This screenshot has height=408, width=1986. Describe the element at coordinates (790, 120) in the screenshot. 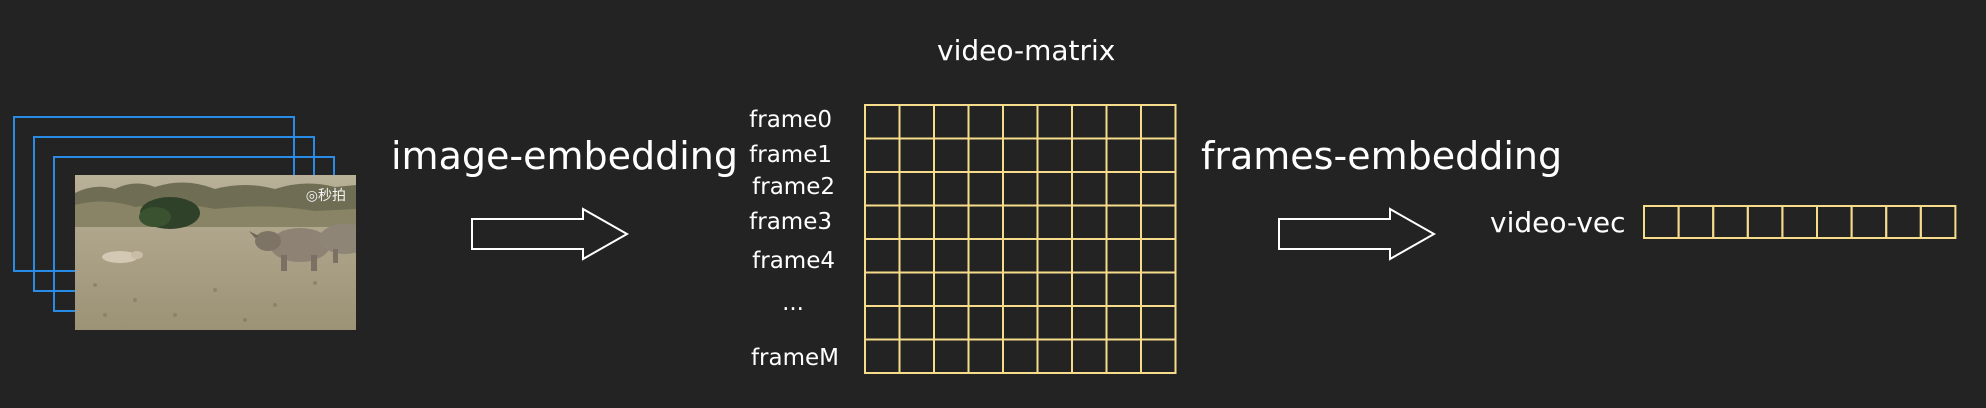

I see `row-label-frame0: frame0` at that location.